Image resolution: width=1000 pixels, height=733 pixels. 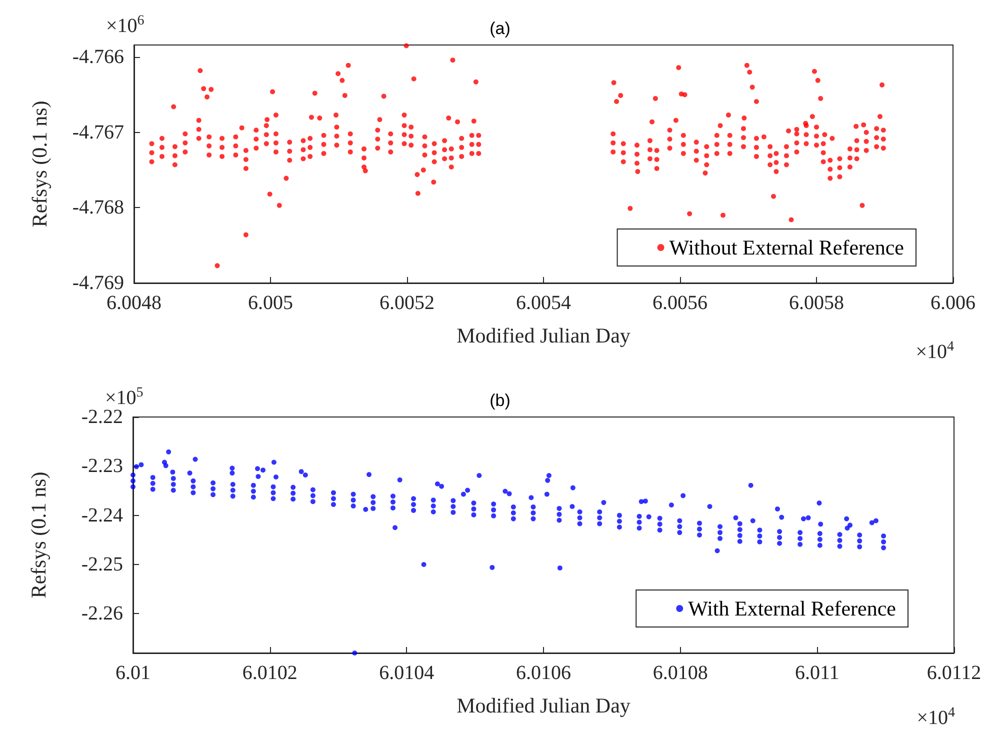 What do you see at coordinates (680, 303) in the screenshot?
I see `x-tick-label: 6.0056` at bounding box center [680, 303].